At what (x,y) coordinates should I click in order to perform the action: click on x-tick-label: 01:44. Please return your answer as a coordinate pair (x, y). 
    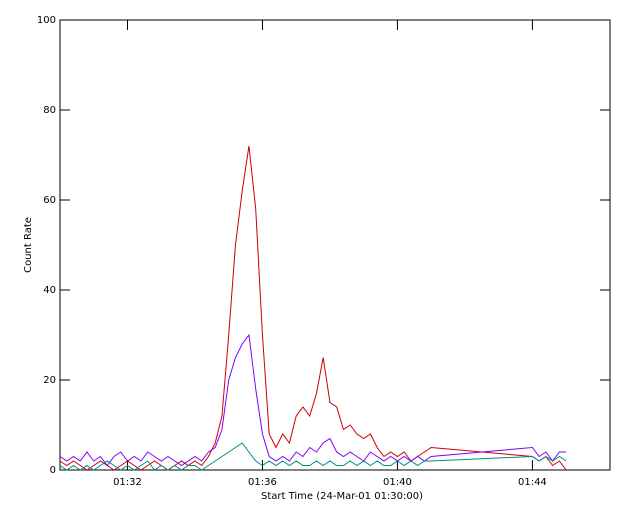
    Looking at the image, I should click on (532, 482).